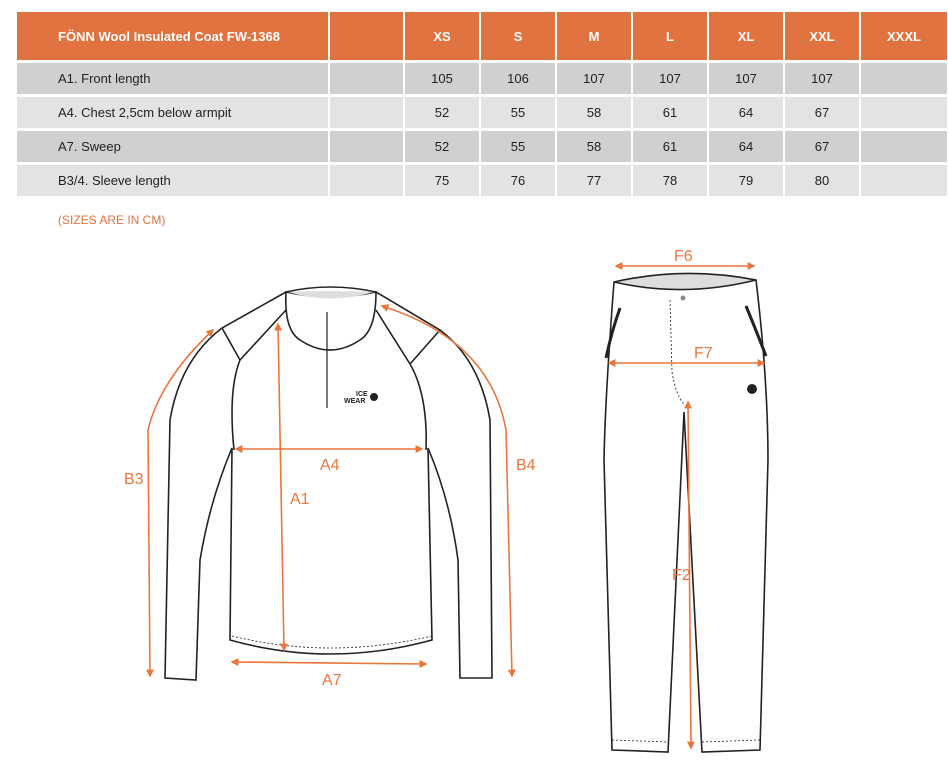 This screenshot has width=948, height=782. What do you see at coordinates (526, 465) in the screenshot?
I see `label-b4: B4` at bounding box center [526, 465].